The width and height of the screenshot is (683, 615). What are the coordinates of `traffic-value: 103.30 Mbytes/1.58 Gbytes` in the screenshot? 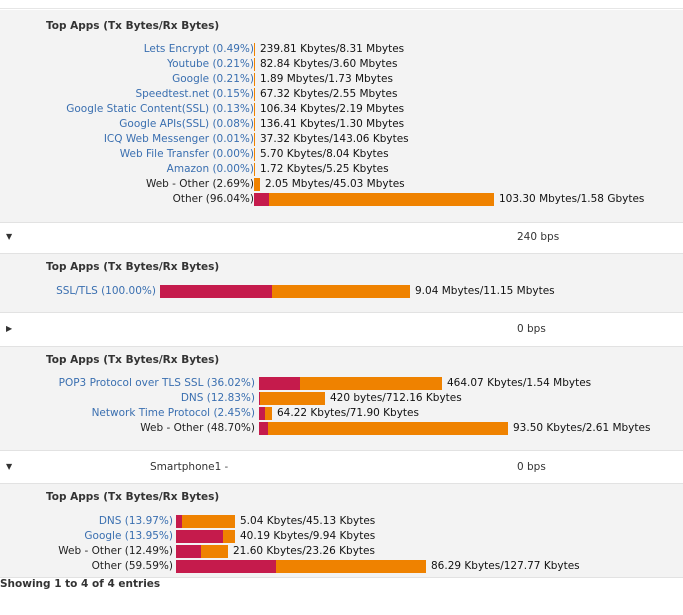 It's located at (572, 199).